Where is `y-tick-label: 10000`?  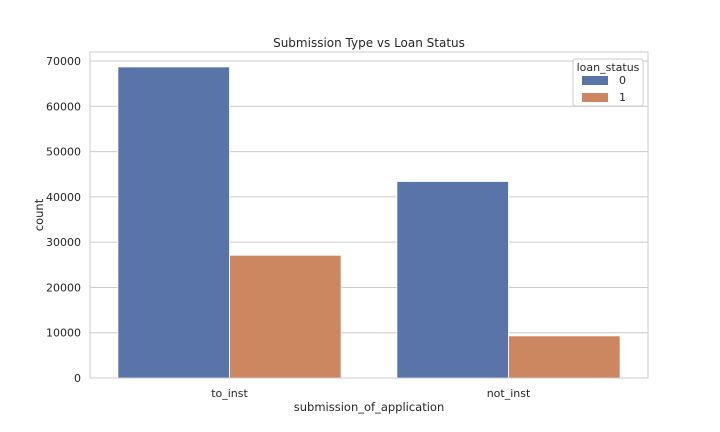
y-tick-label: 10000 is located at coordinates (63, 333).